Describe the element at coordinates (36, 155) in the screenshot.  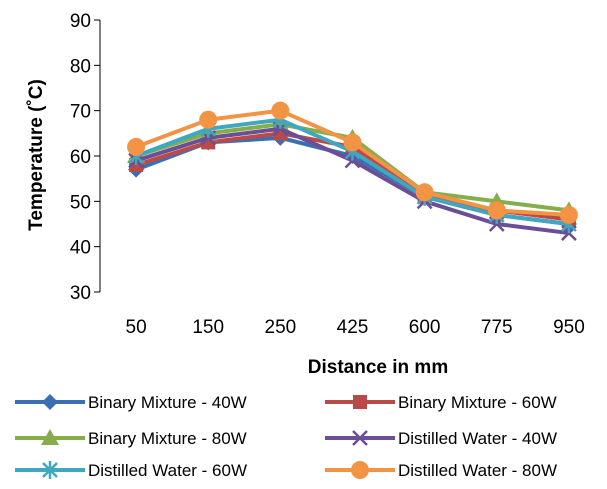
I see `y-axis-title: Temperature (˚C)` at that location.